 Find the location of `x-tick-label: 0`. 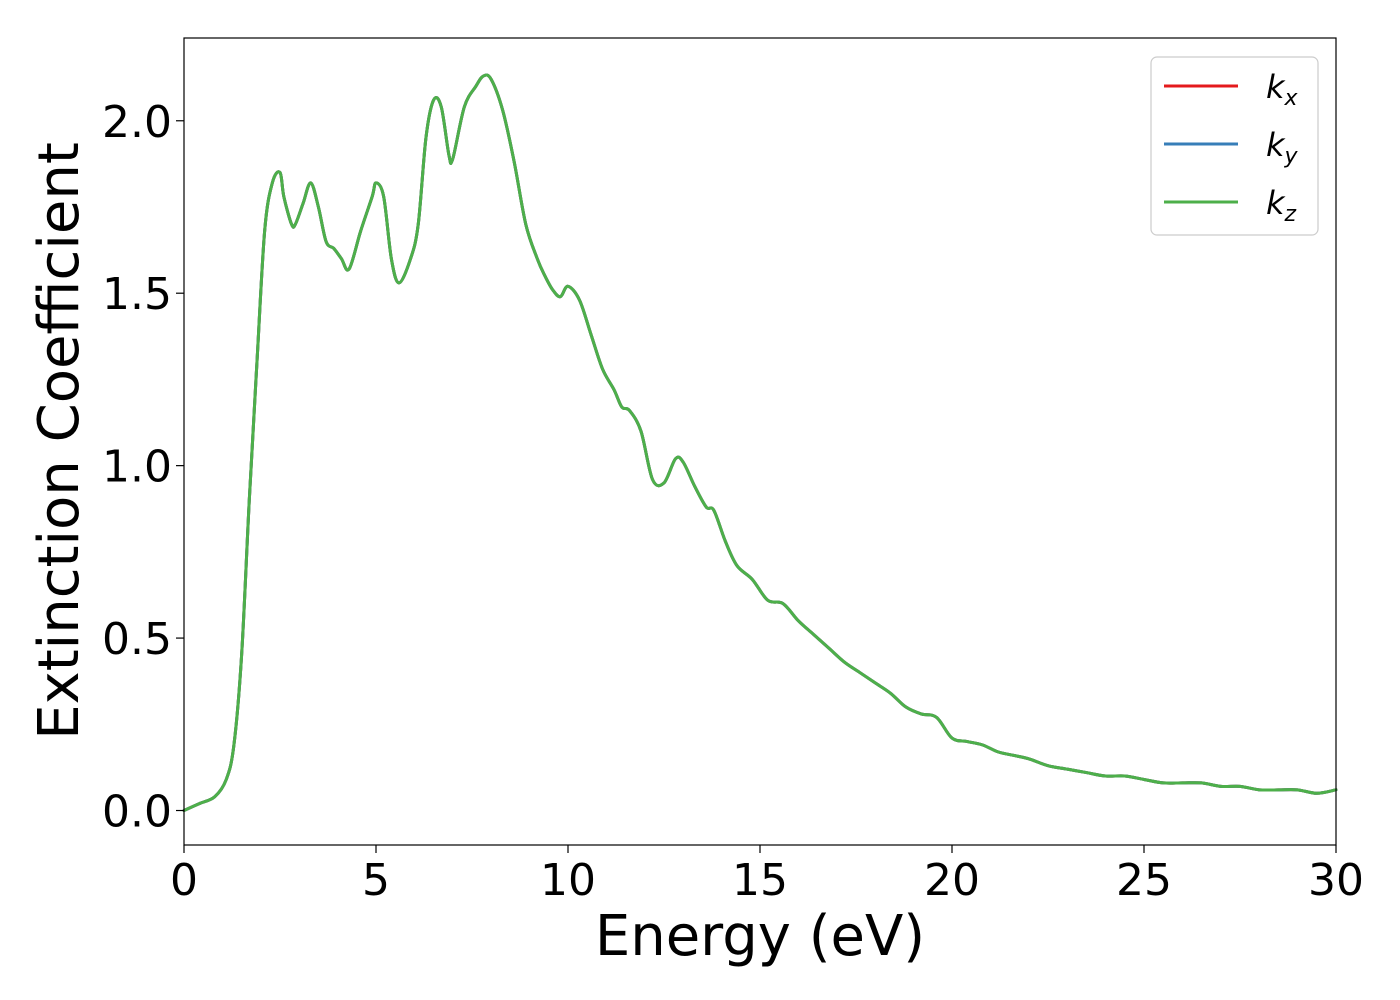

x-tick-label: 0 is located at coordinates (184, 880).